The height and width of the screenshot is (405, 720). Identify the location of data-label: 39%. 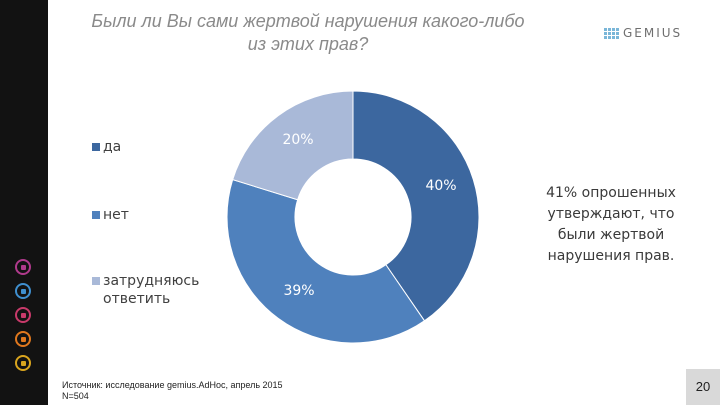
(298, 291).